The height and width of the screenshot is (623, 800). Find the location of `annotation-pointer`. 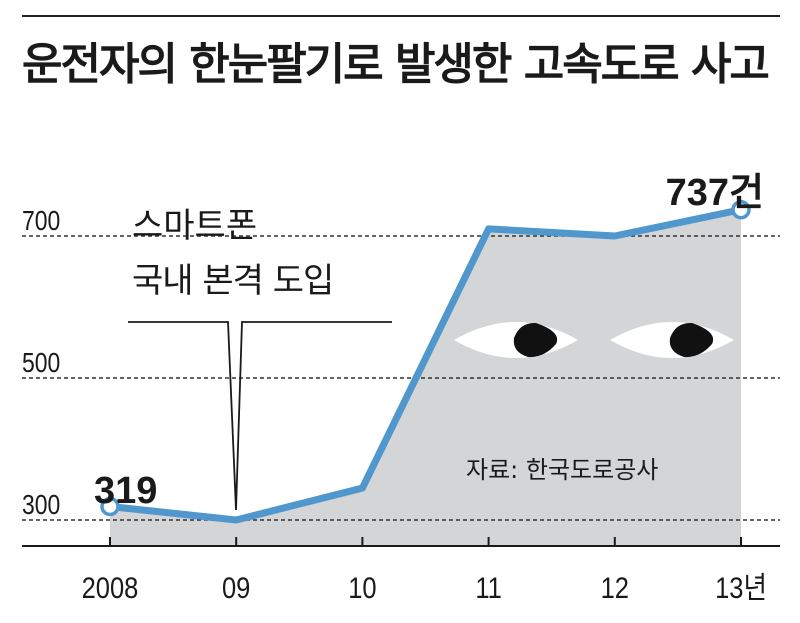

annotation-pointer is located at coordinates (260, 416).